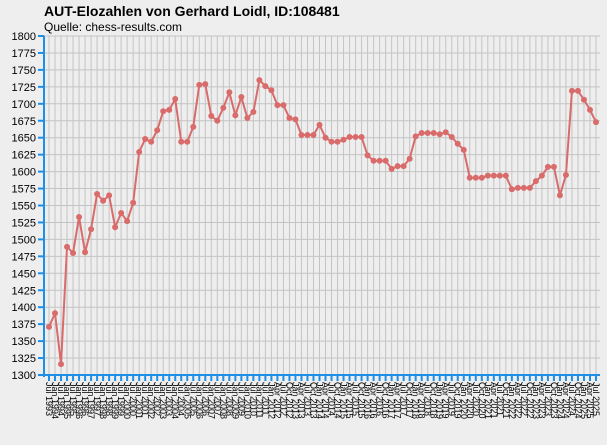 Image resolution: width=607 pixels, height=445 pixels. I want to click on x-tick-label: Jul 2005, so click(193, 399).